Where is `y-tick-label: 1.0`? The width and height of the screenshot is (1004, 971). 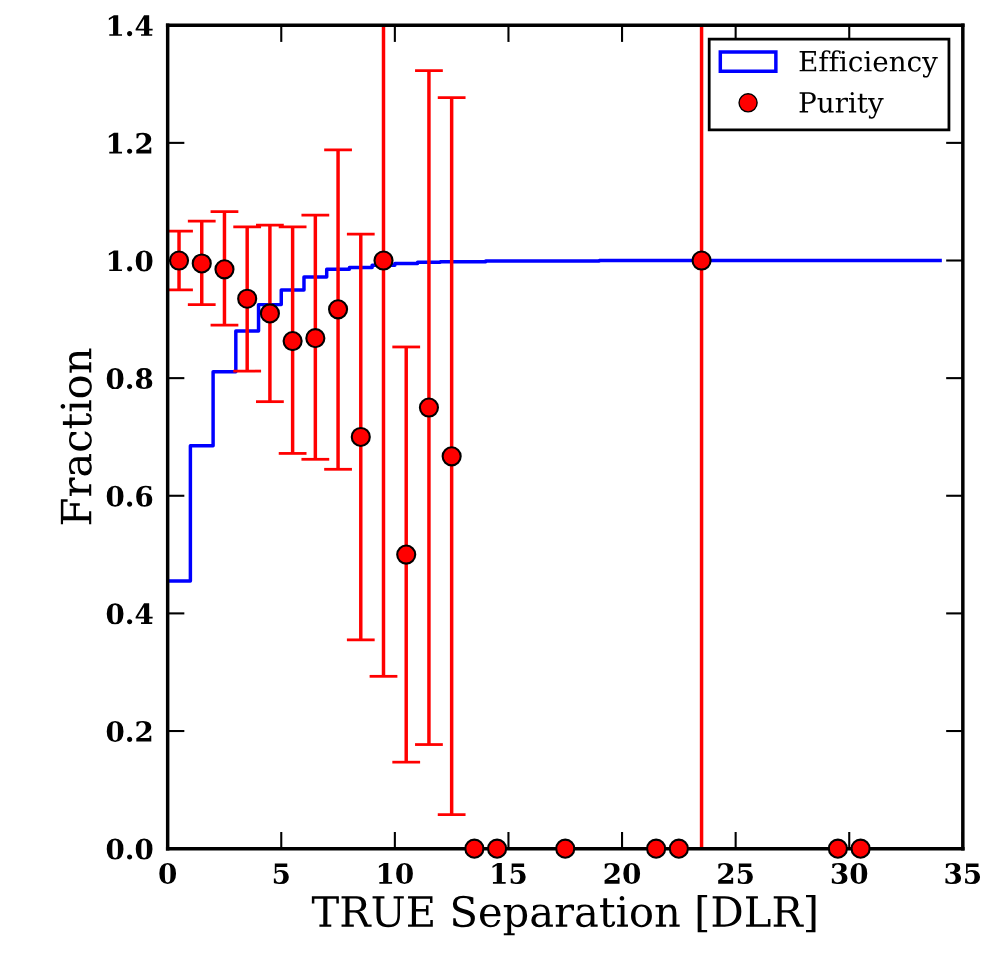
y-tick-label: 1.0 is located at coordinates (130, 261).